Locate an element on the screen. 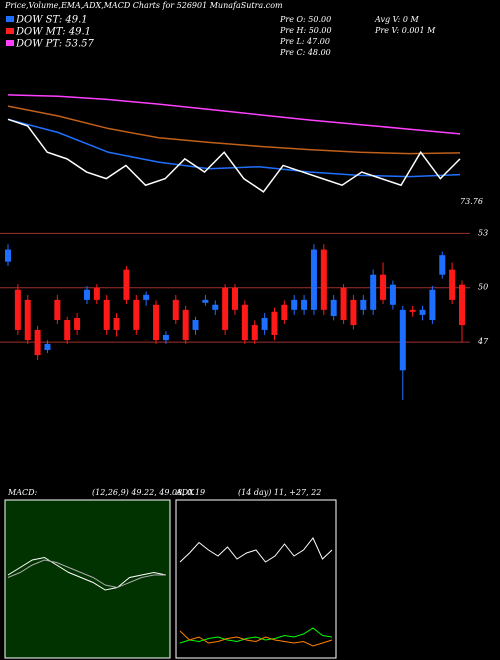  annotation: 73.76 is located at coordinates (471, 201).